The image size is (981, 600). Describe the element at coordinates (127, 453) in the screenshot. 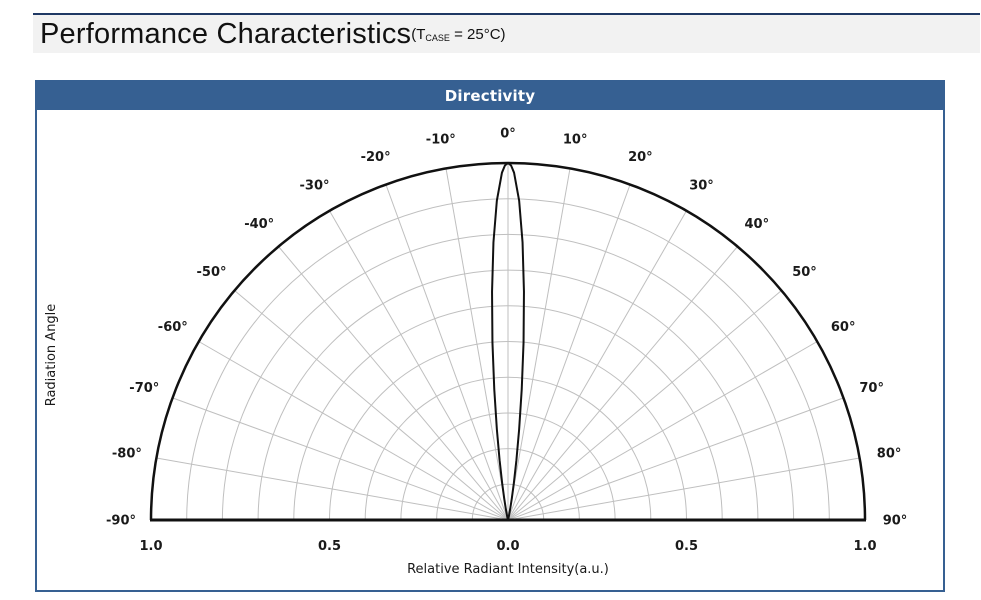

I see `angle-tick-label: -80°` at that location.